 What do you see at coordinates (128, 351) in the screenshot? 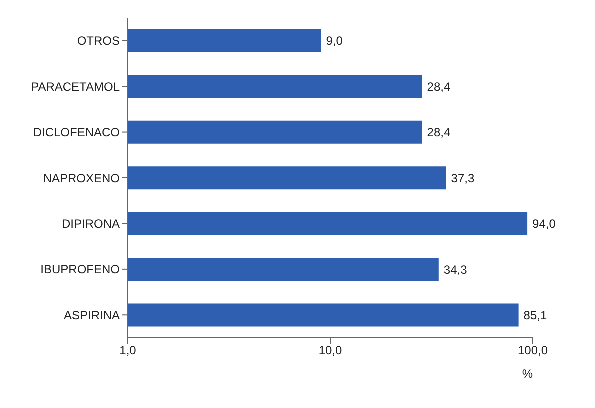
I see `x-tick-label: 1,0` at bounding box center [128, 351].